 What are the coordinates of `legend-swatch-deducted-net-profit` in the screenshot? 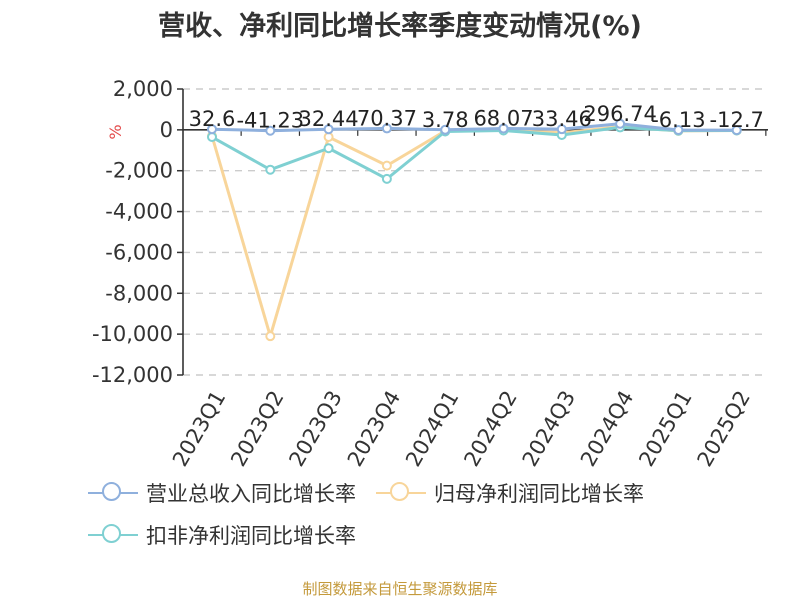 It's located at (113, 535).